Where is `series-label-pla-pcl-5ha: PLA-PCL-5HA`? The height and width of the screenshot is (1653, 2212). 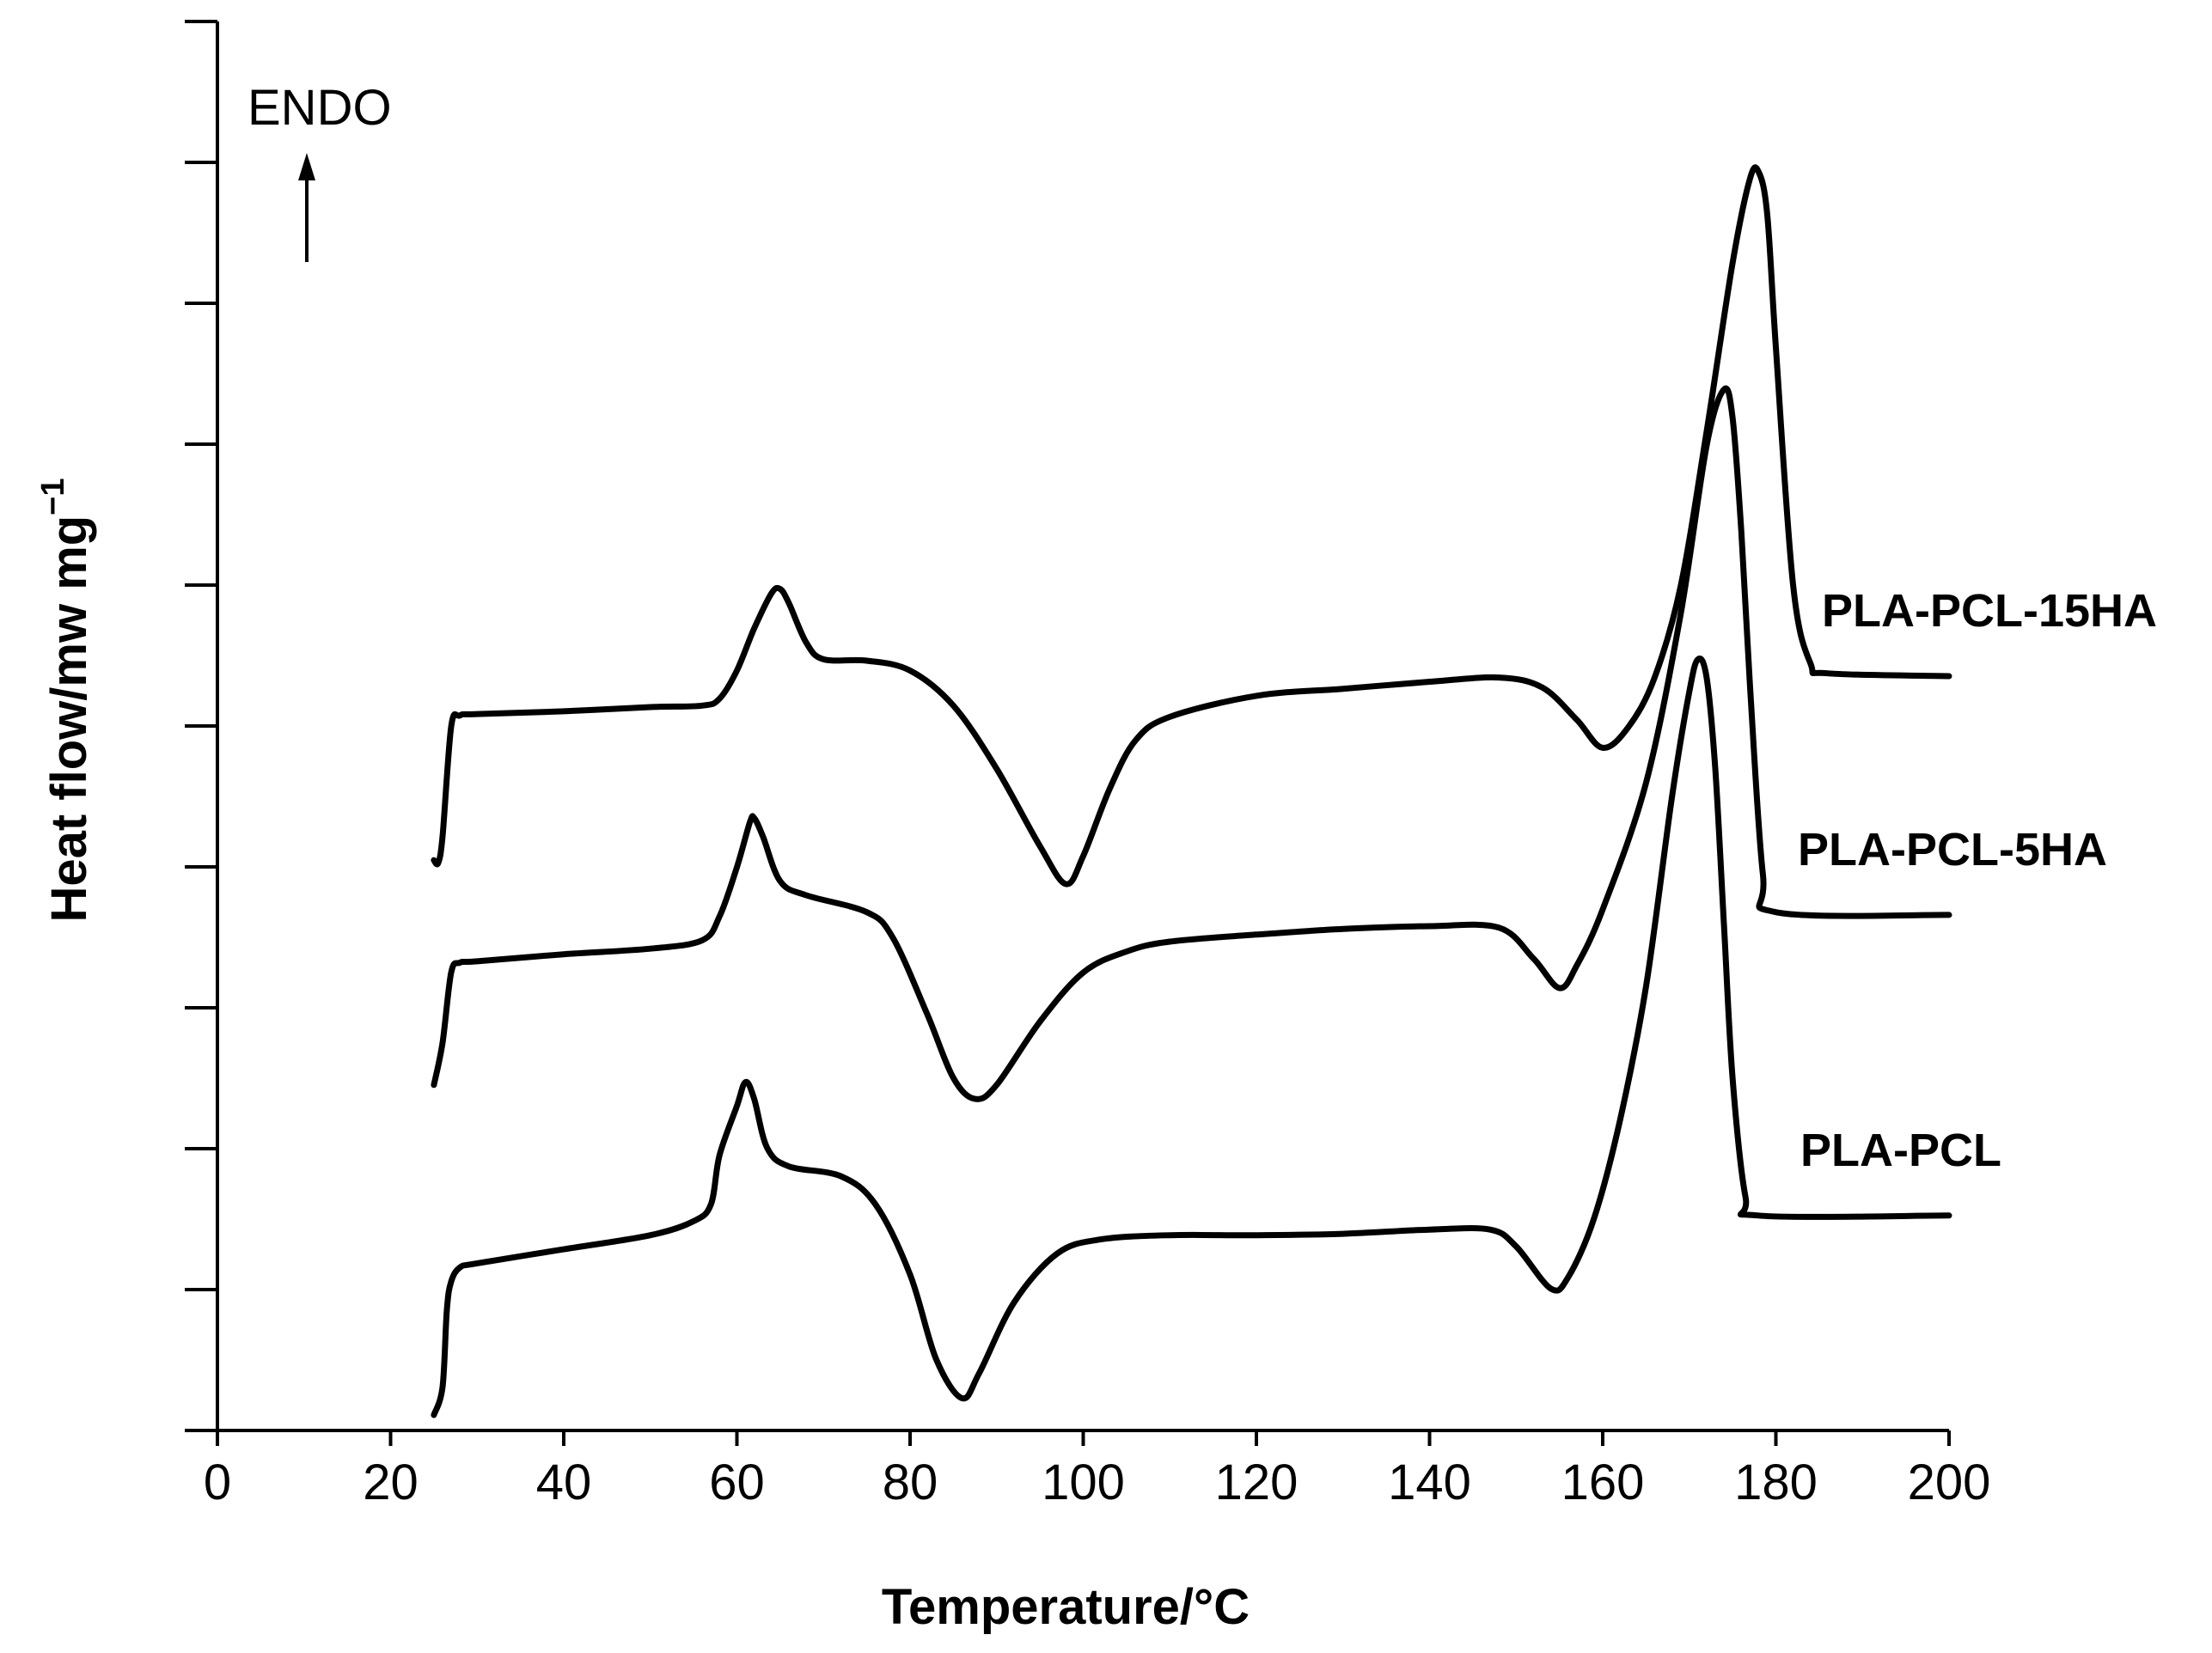 series-label-pla-pcl-5ha: PLA-PCL-5HA is located at coordinates (1952, 849).